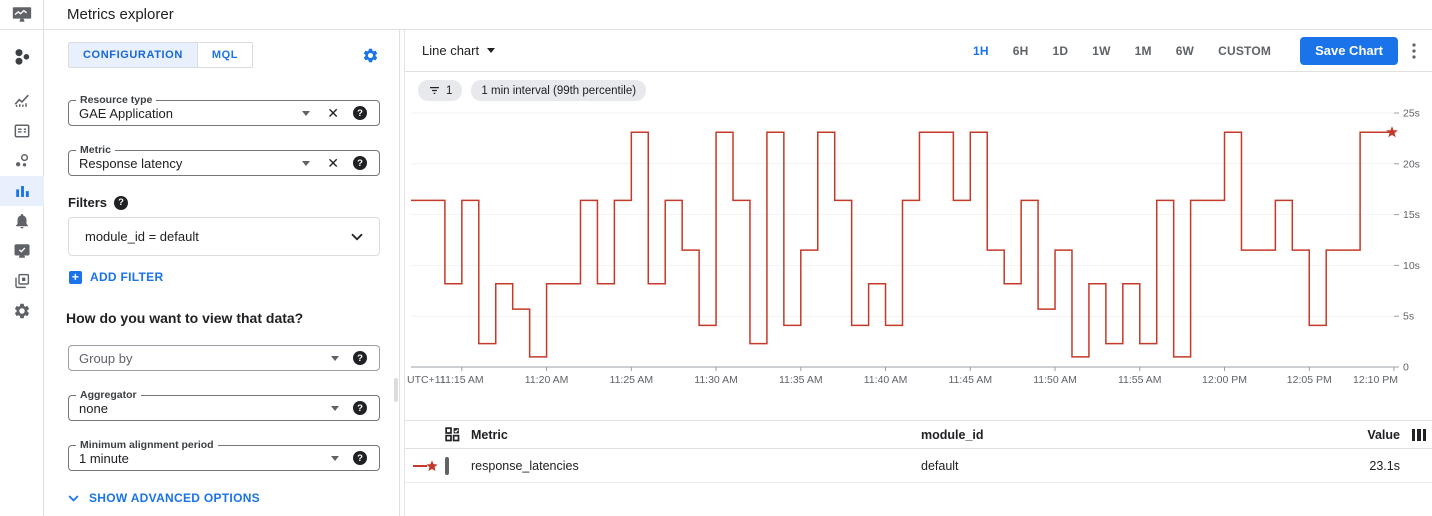 This screenshot has height=516, width=1432. Describe the element at coordinates (396, 390) in the screenshot. I see `panel-scrollbar` at that location.